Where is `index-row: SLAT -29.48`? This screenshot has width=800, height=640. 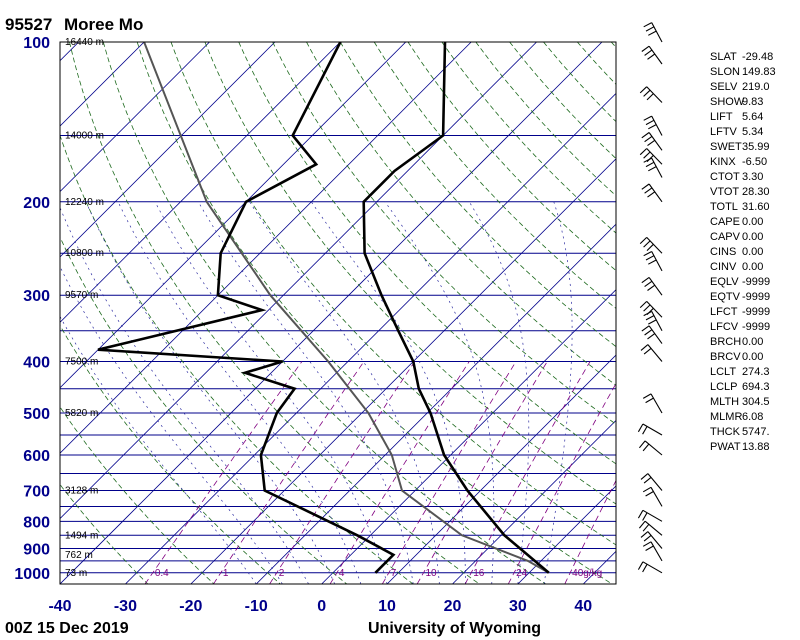 index-row: SLAT -29.48 is located at coordinates (754, 57).